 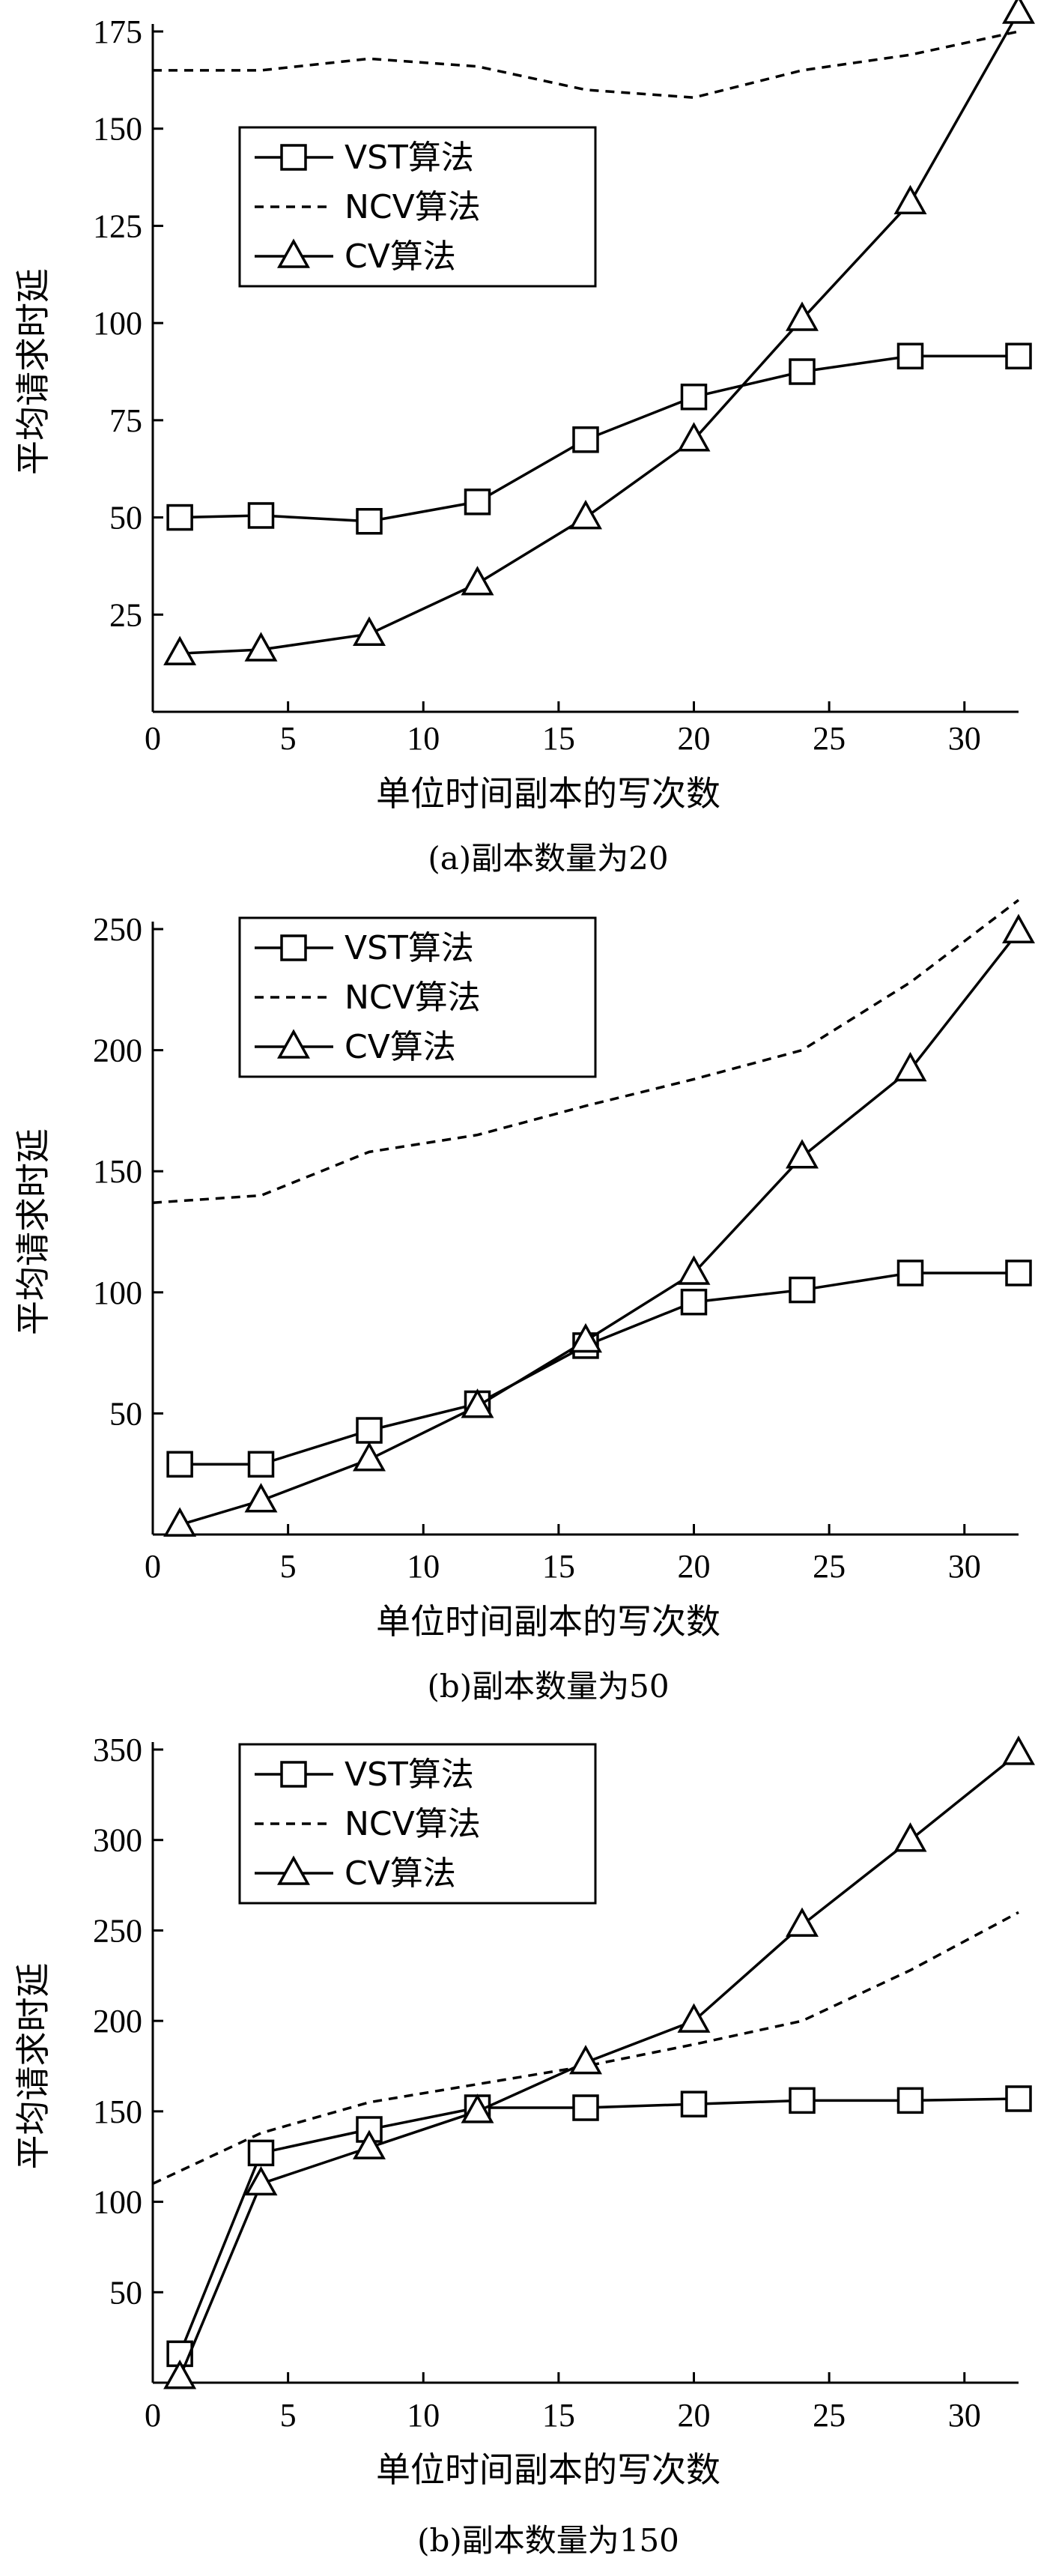 What do you see at coordinates (548, 858) in the screenshot?
I see `chart-caption: (a)副本数量为20` at bounding box center [548, 858].